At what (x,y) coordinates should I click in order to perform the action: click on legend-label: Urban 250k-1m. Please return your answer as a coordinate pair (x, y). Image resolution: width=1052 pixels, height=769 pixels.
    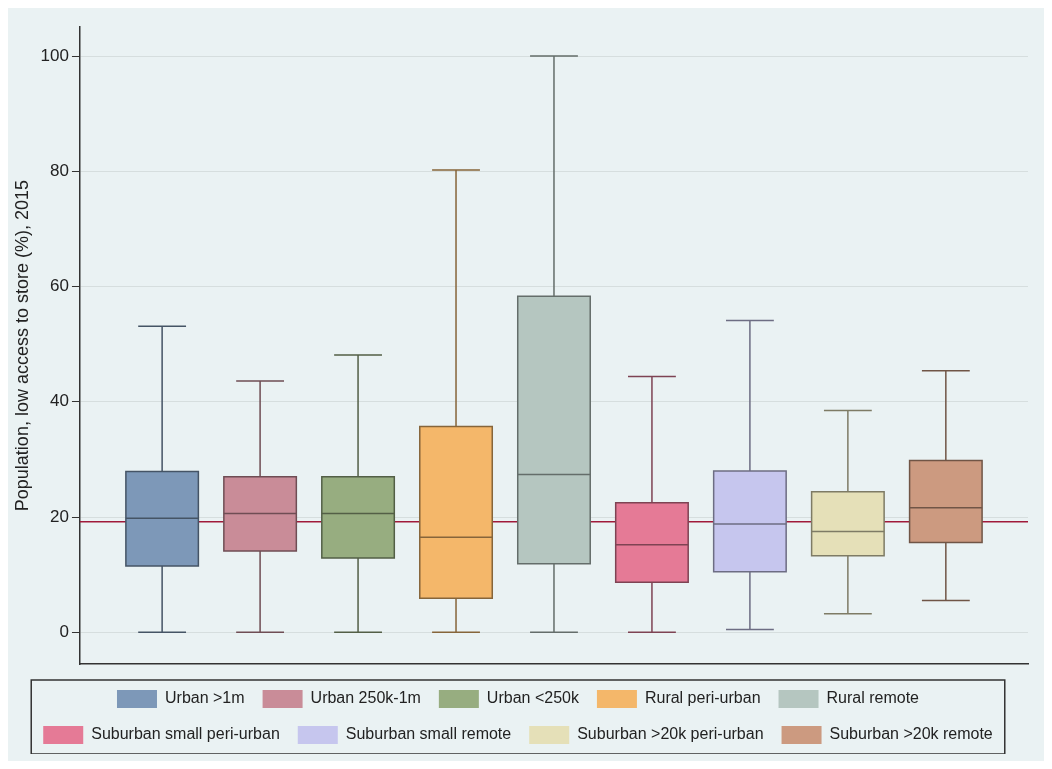
    Looking at the image, I should click on (365, 698).